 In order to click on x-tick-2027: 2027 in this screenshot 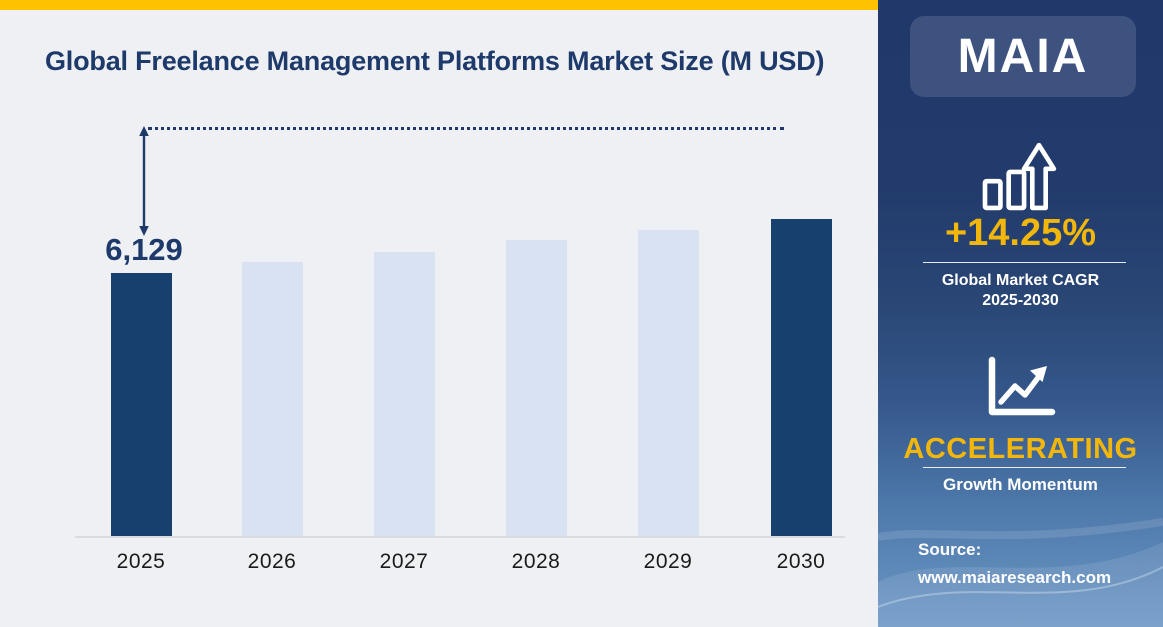, I will do `click(404, 561)`.